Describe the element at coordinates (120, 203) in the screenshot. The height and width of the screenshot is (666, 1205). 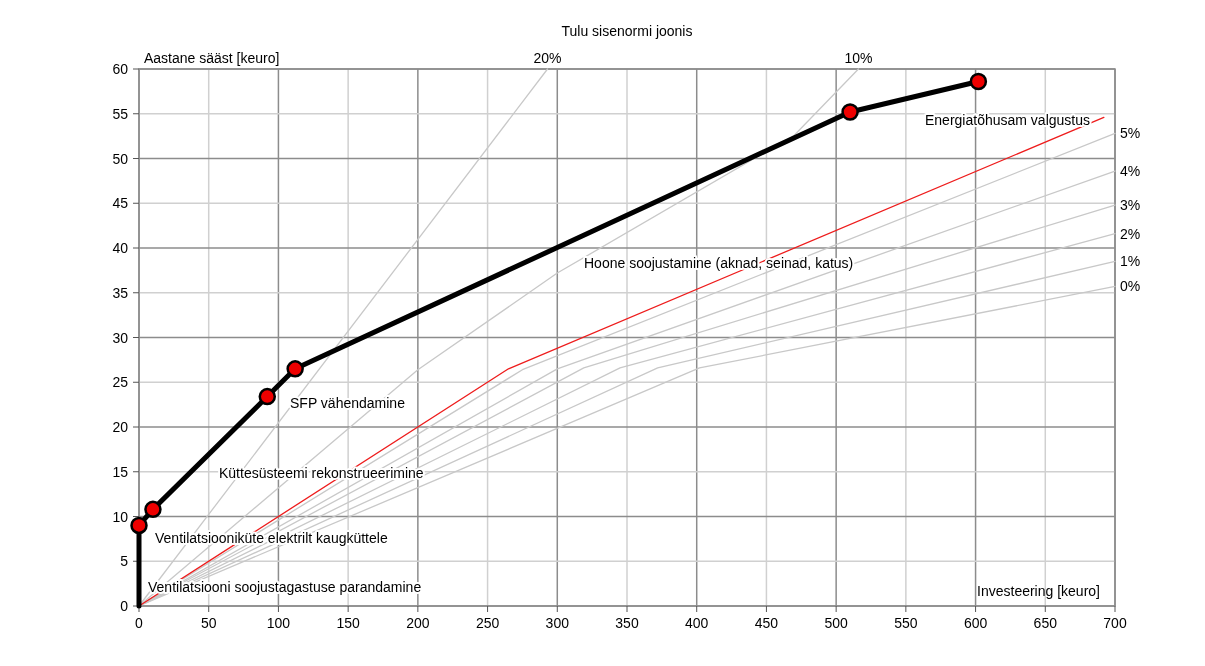
I see `y-tick-label: 45` at that location.